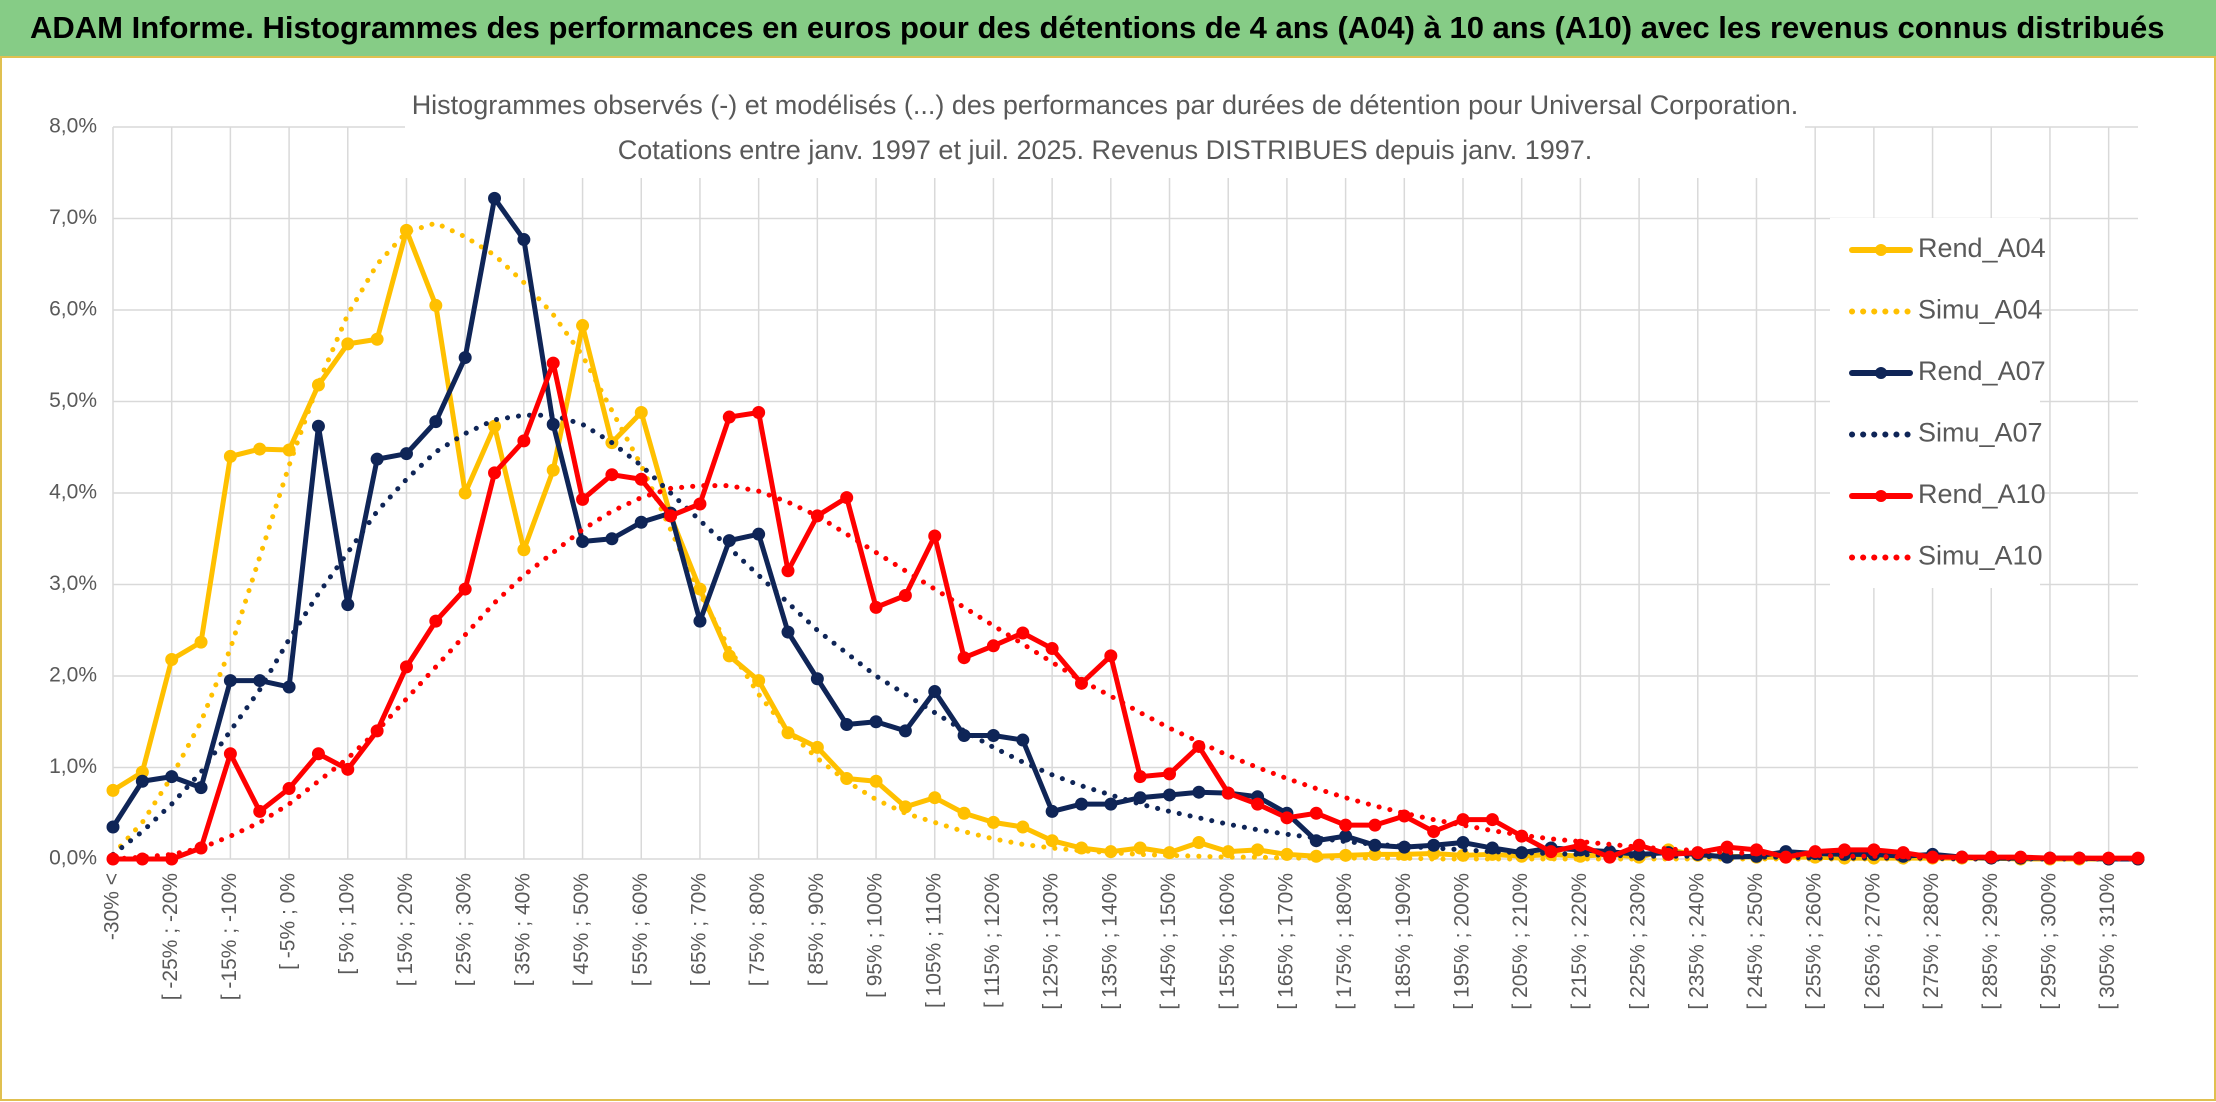 The width and height of the screenshot is (2216, 1102). I want to click on y-tick-label: 1,0%, so click(73, 766).